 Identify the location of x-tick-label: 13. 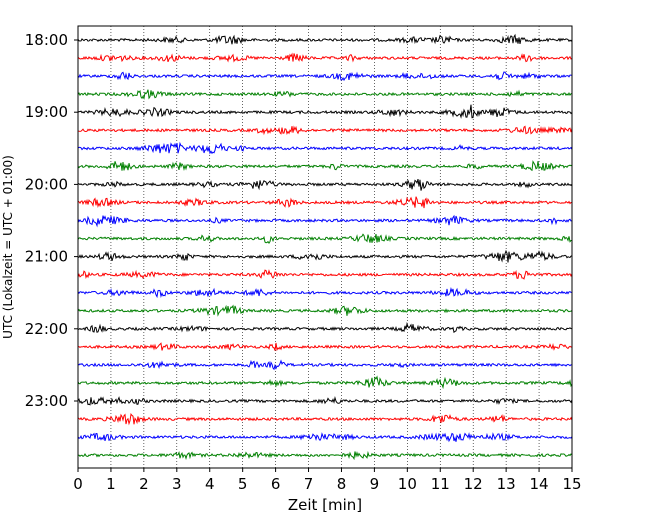
(506, 484).